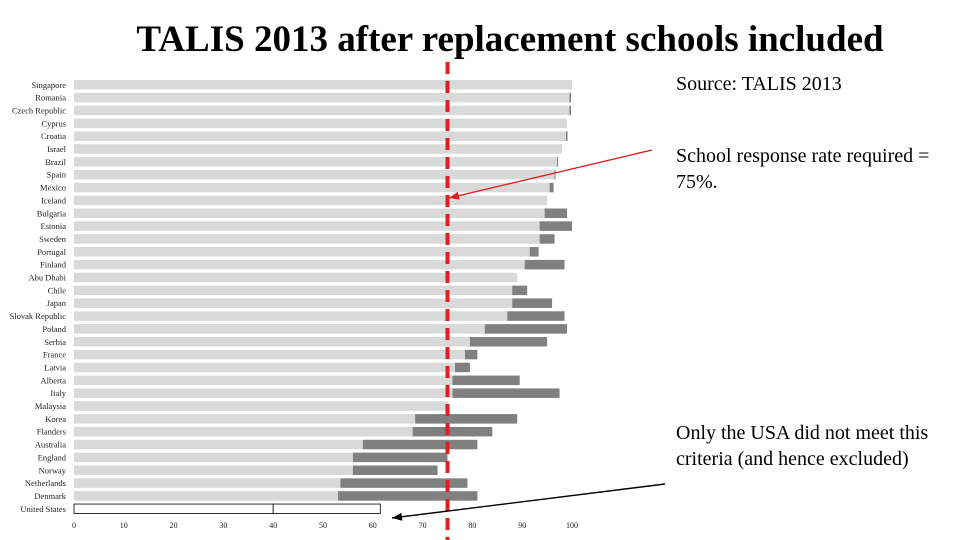 The height and width of the screenshot is (540, 960). What do you see at coordinates (55, 367) in the screenshot?
I see `category-label: Latvia` at bounding box center [55, 367].